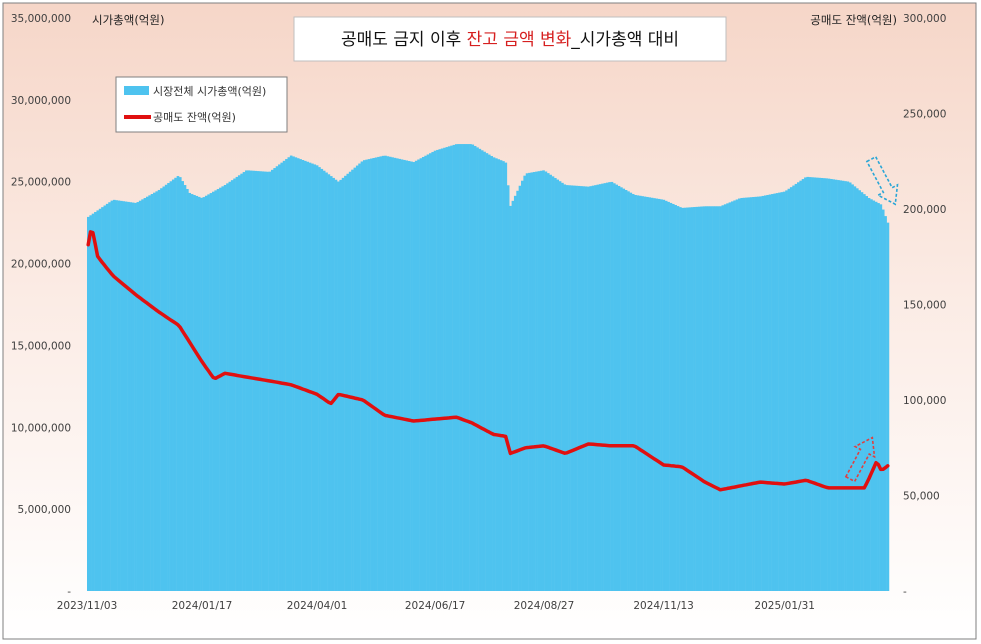  Describe the element at coordinates (317, 606) in the screenshot. I see `x-tick-label: 2024/04/01` at that location.